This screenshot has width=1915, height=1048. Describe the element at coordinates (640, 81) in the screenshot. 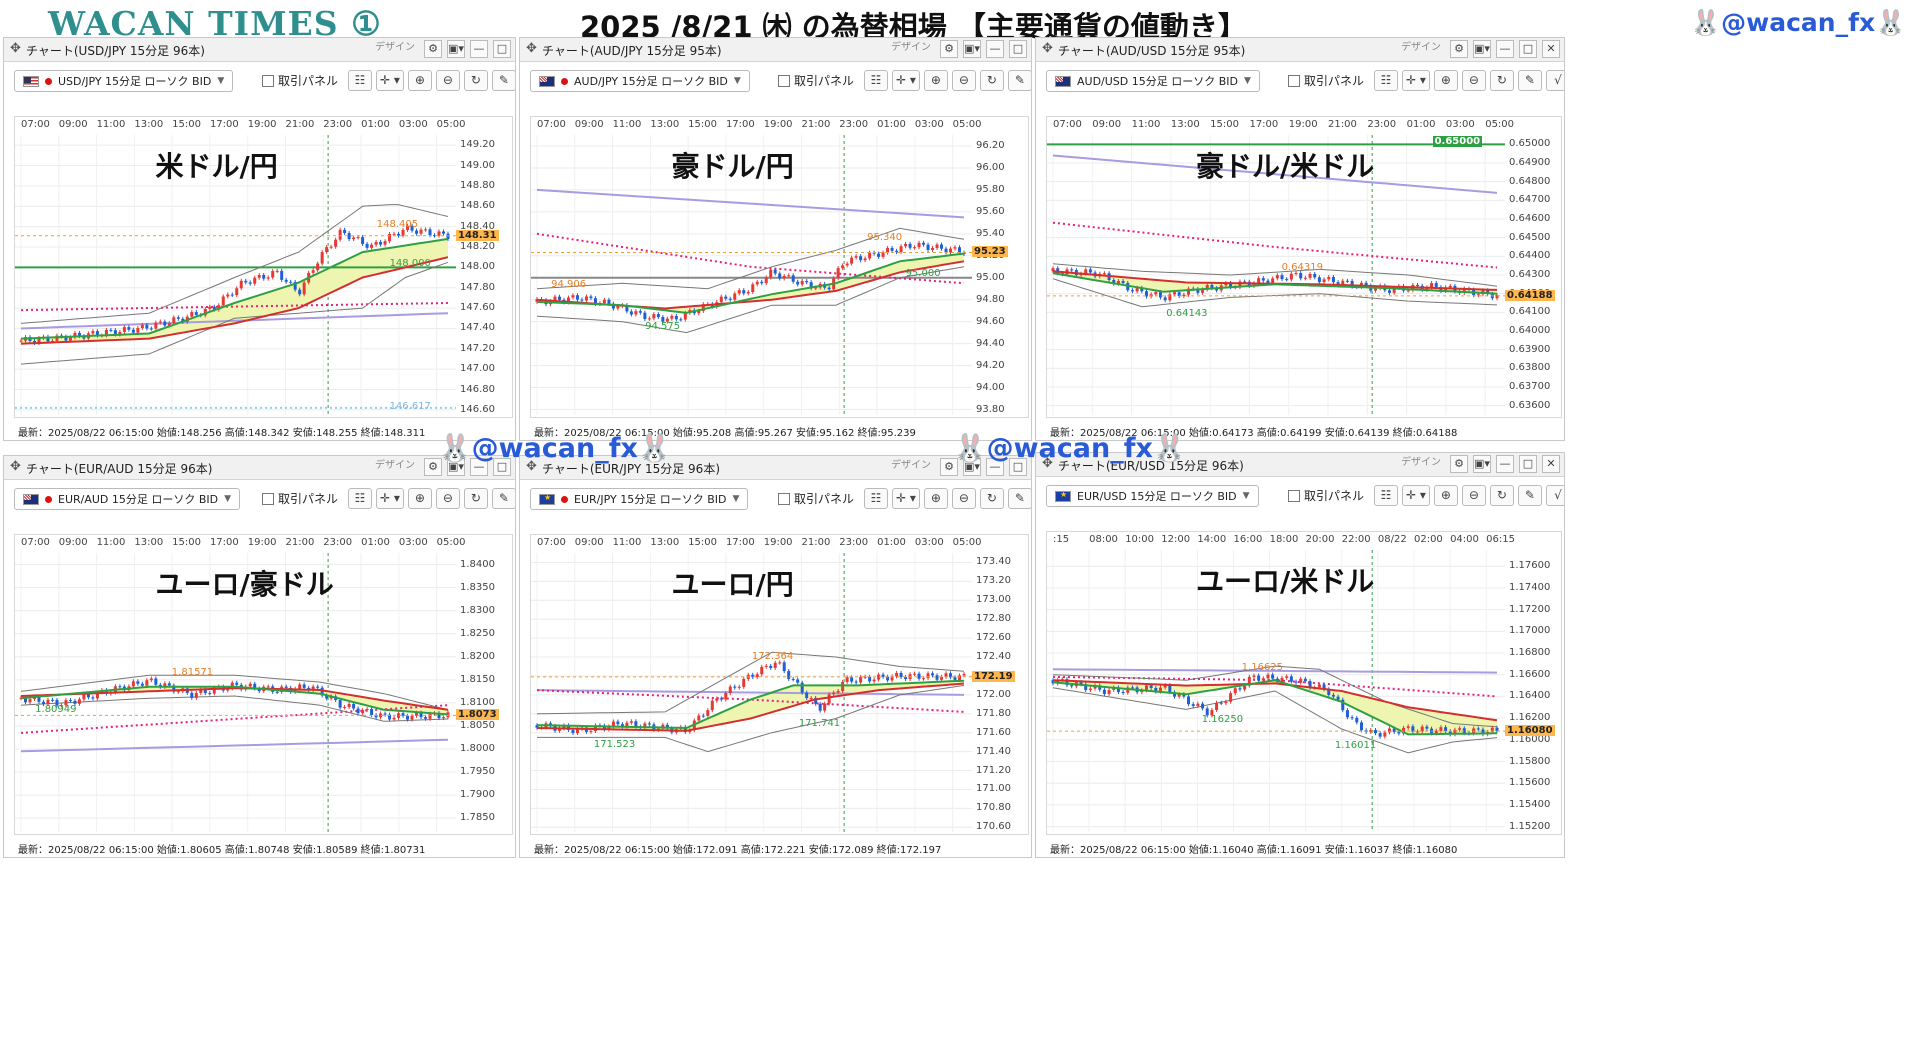

I see `symbol-select: AUD/JPY 15分足 ローソク BID ▼` at that location.